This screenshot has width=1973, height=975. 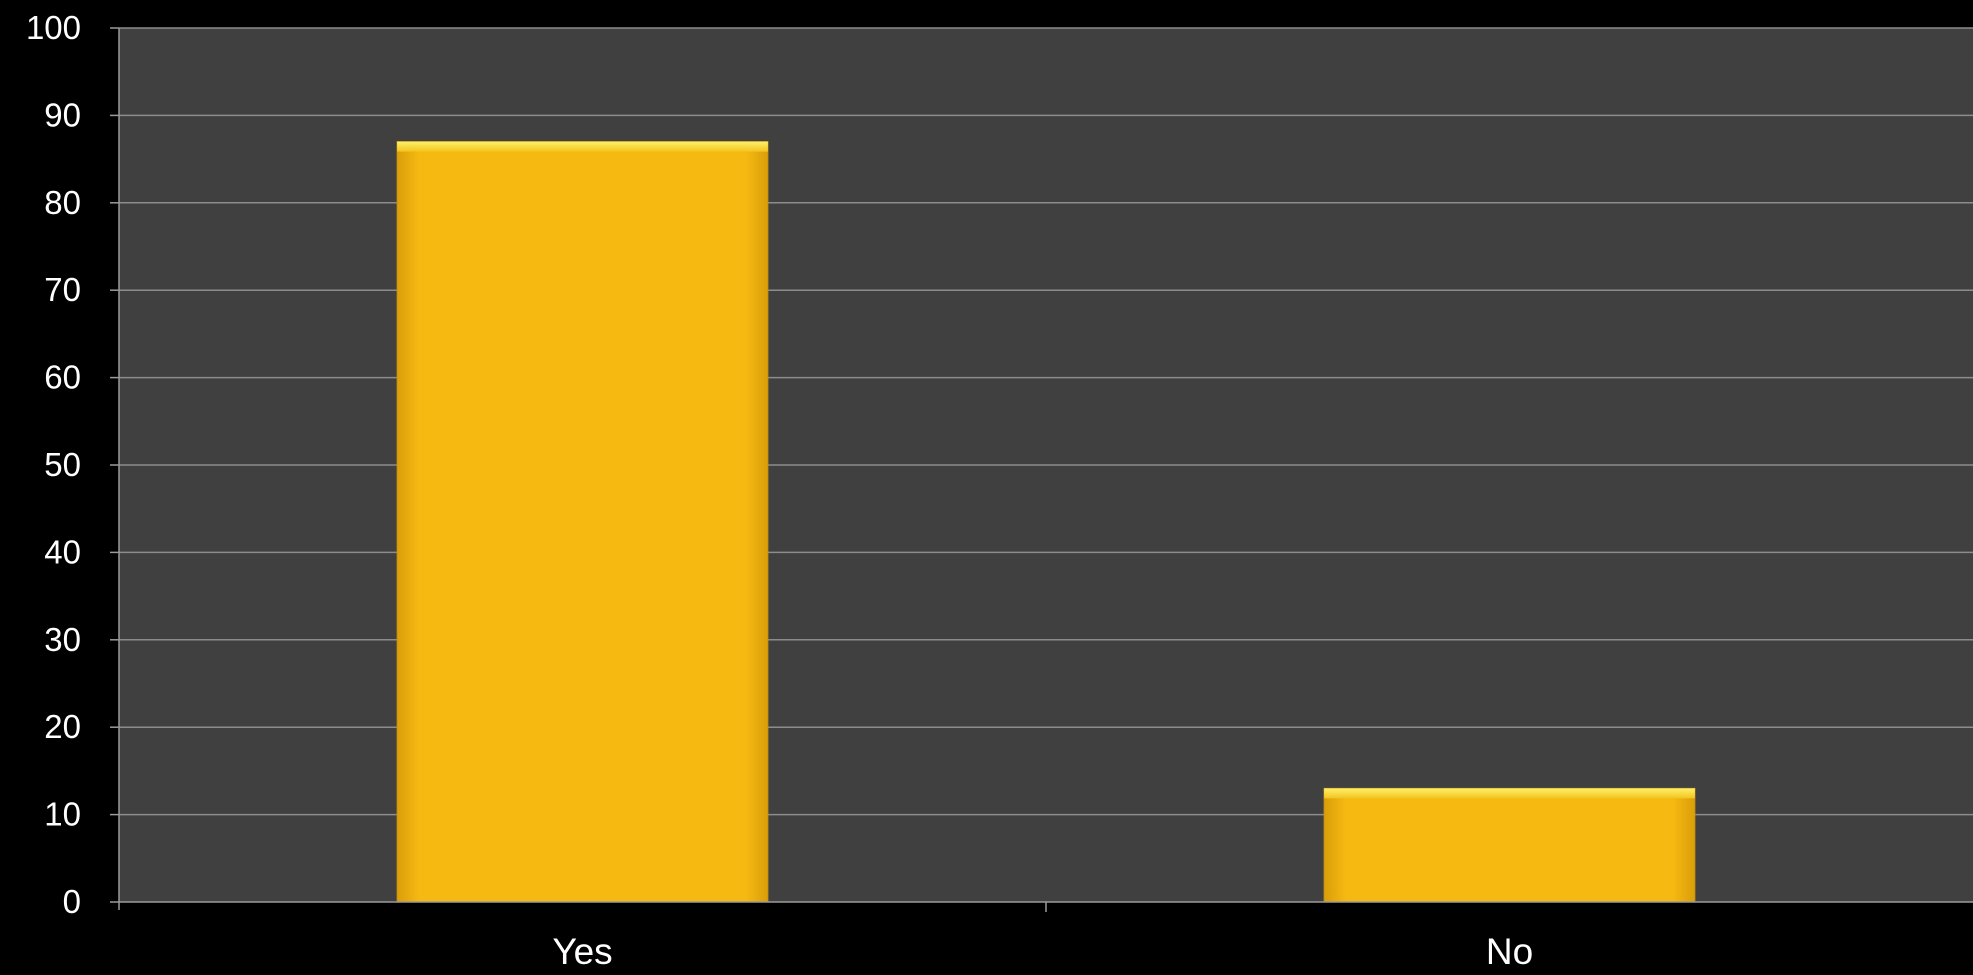 What do you see at coordinates (62, 377) in the screenshot?
I see `y-tick-label: 60` at bounding box center [62, 377].